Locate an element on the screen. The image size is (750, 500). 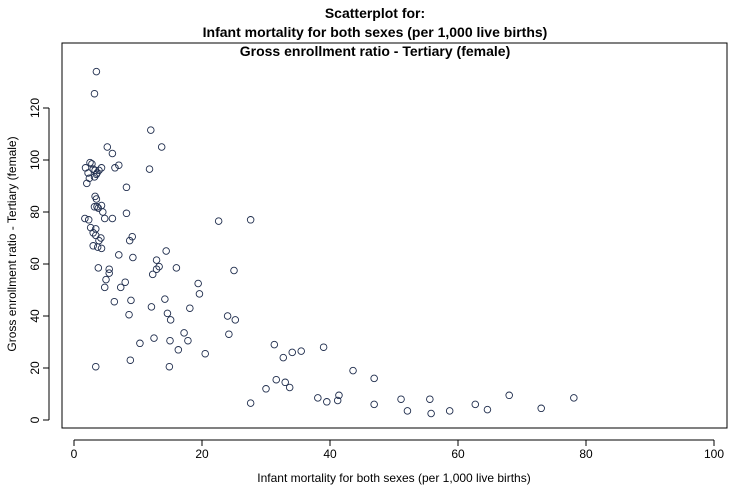
x-tick-label: 40 is located at coordinates (330, 454).